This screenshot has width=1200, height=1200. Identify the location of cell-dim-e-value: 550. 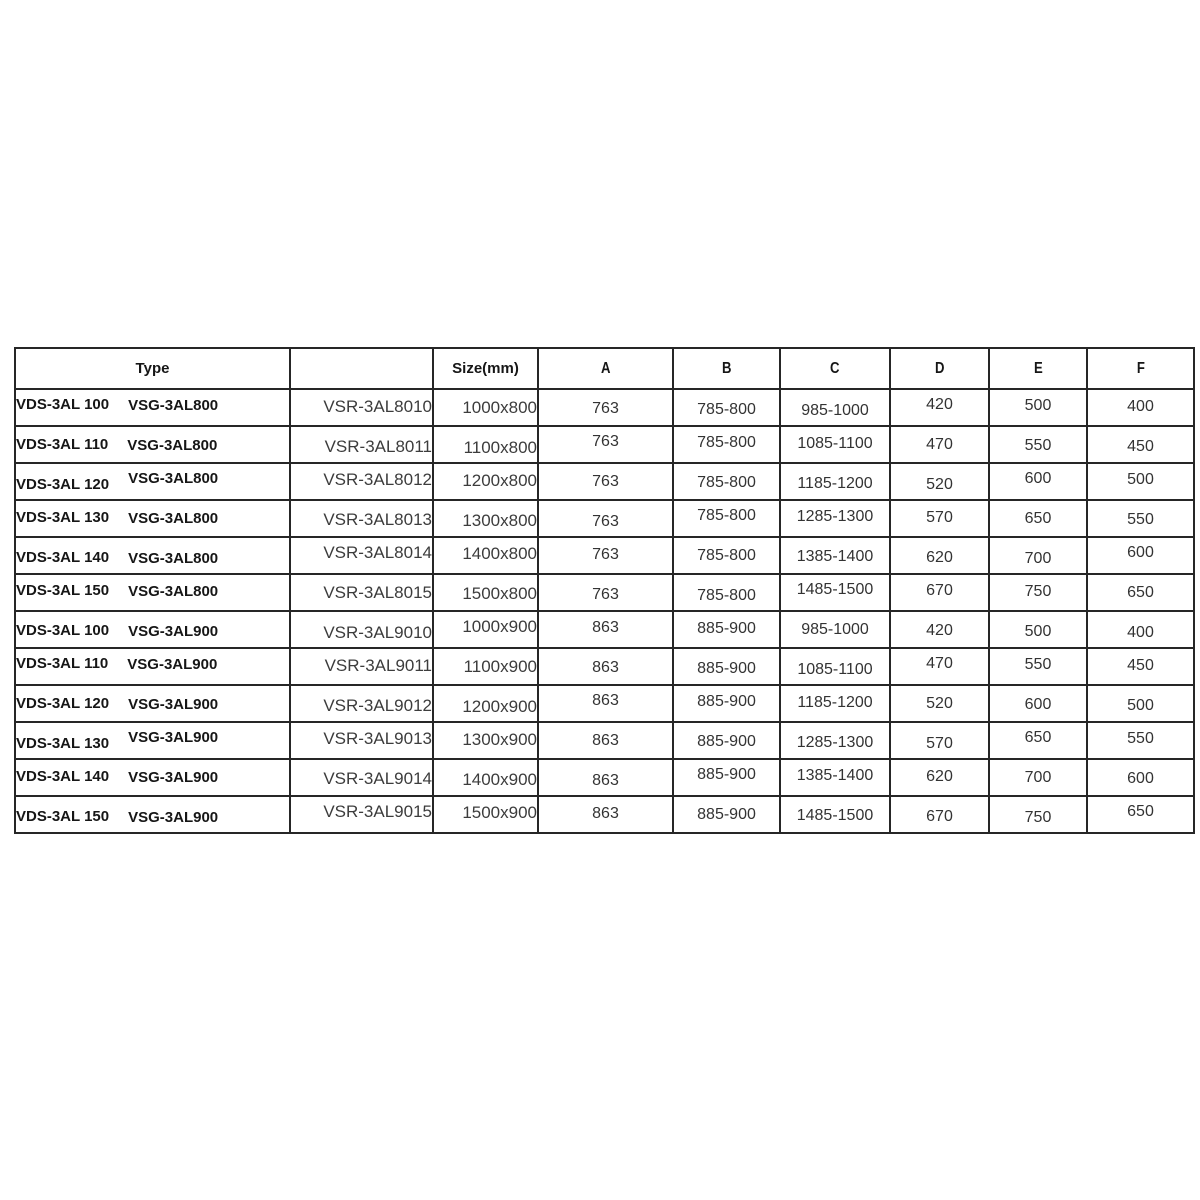
(1038, 664).